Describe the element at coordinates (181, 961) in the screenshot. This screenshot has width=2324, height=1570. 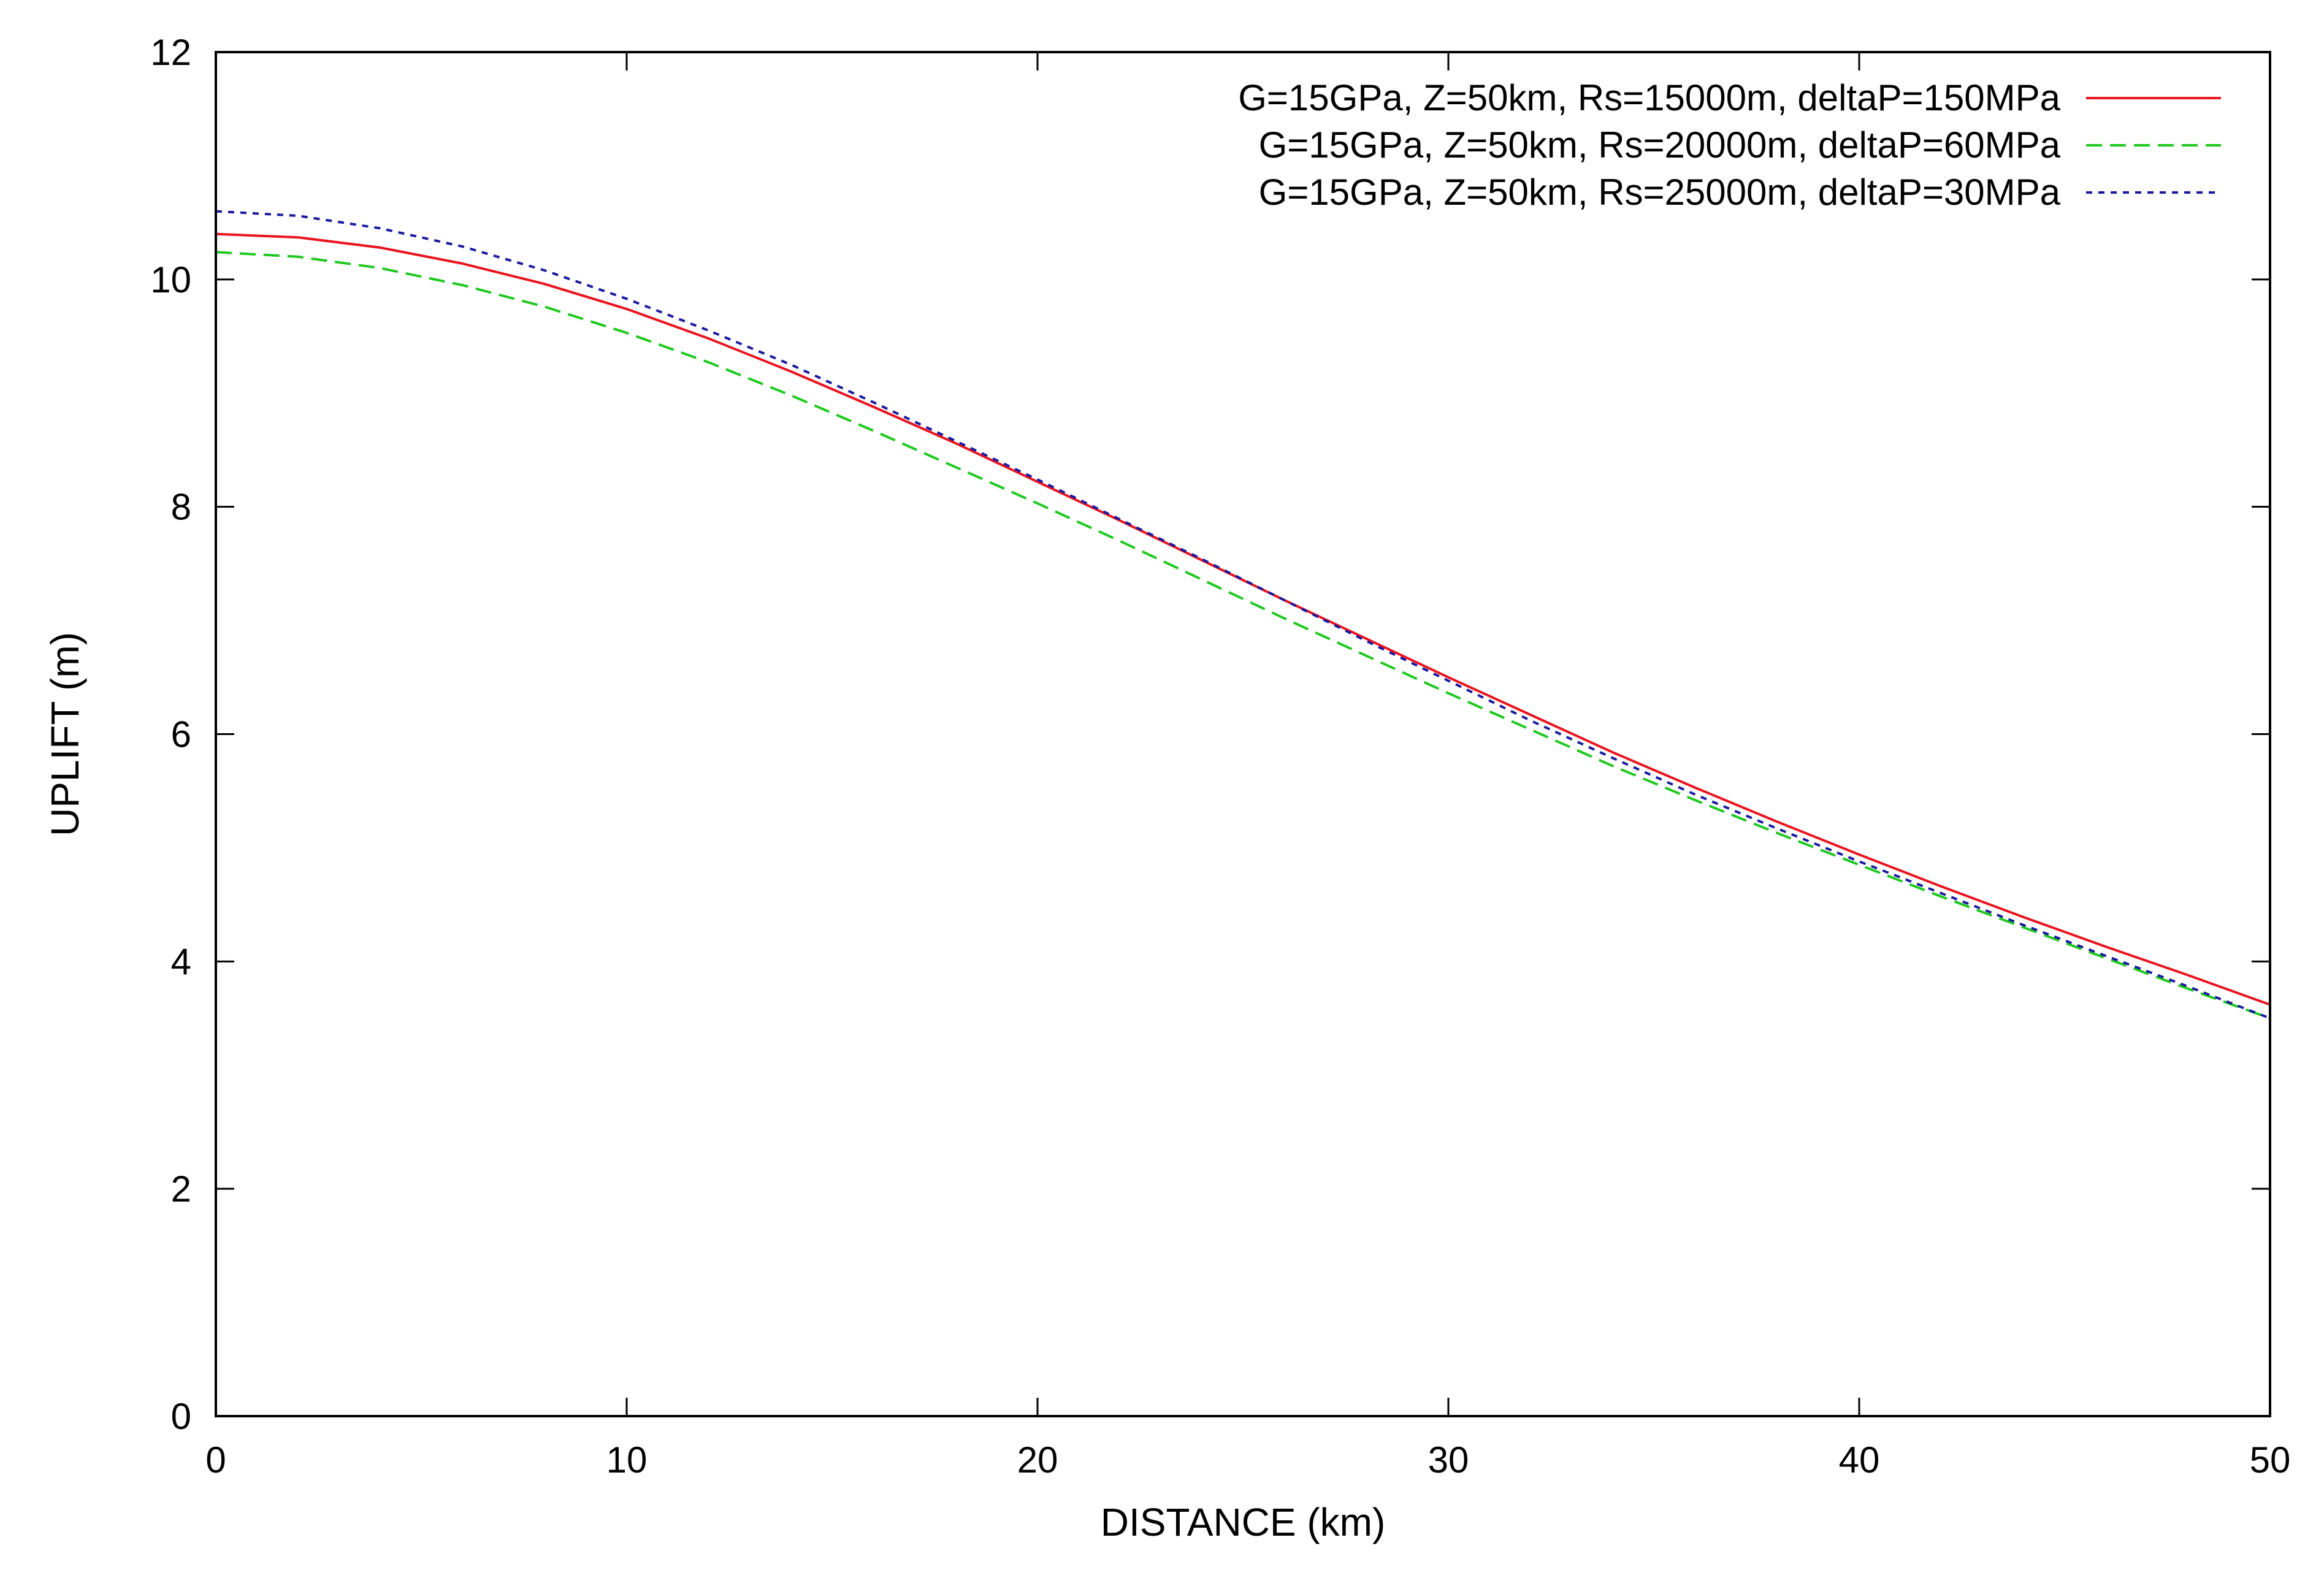
I see `y-tick-label: 4` at that location.